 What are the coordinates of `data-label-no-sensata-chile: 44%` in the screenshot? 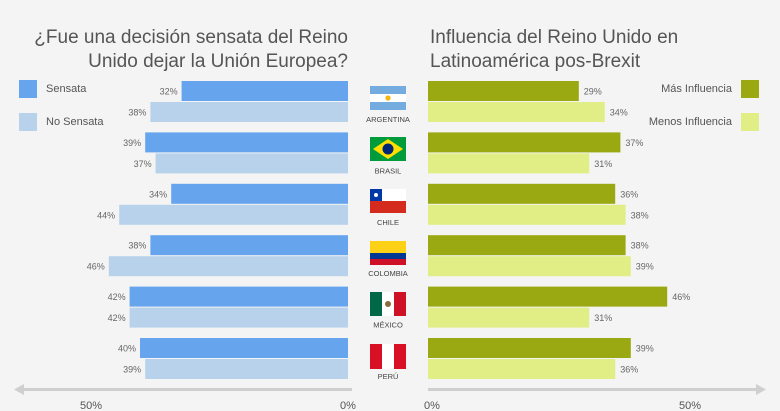 It's located at (106, 215).